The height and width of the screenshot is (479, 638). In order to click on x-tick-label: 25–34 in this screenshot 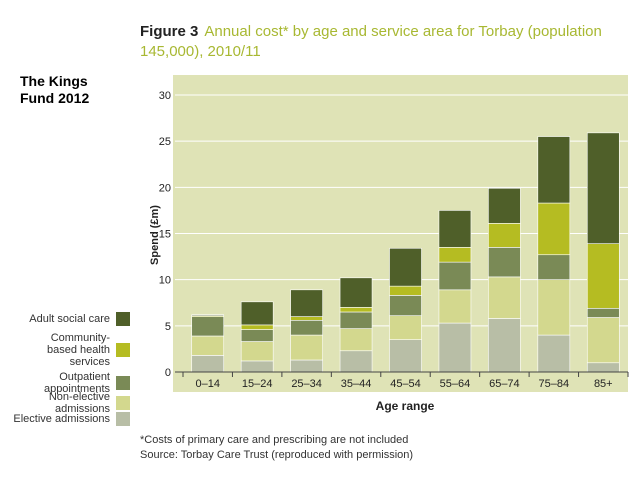, I will do `click(306, 384)`.